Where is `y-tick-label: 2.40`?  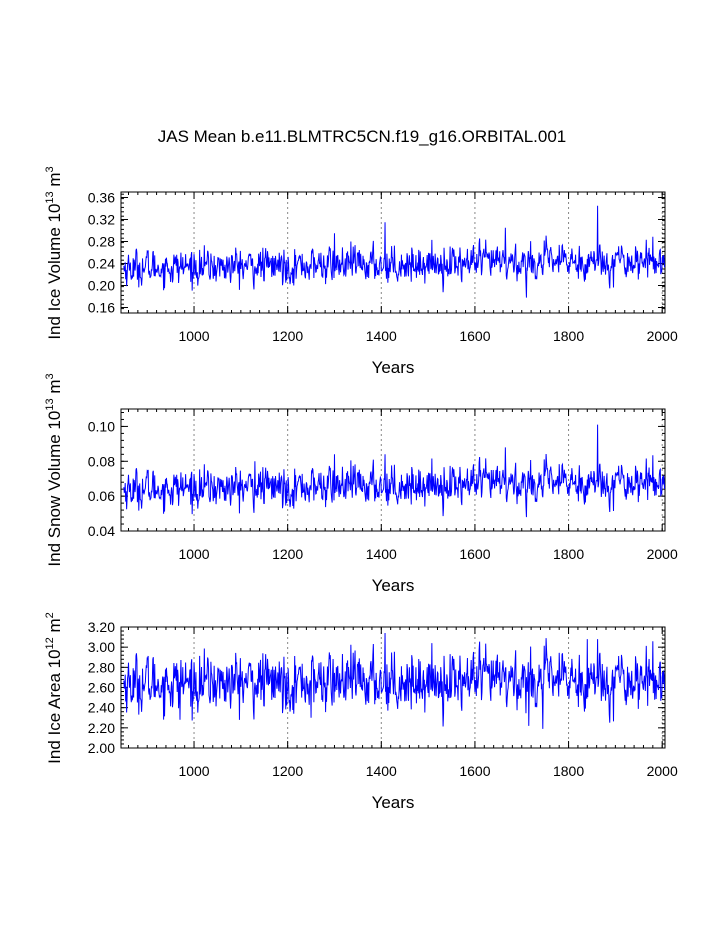 y-tick-label: 2.40 is located at coordinates (101, 708).